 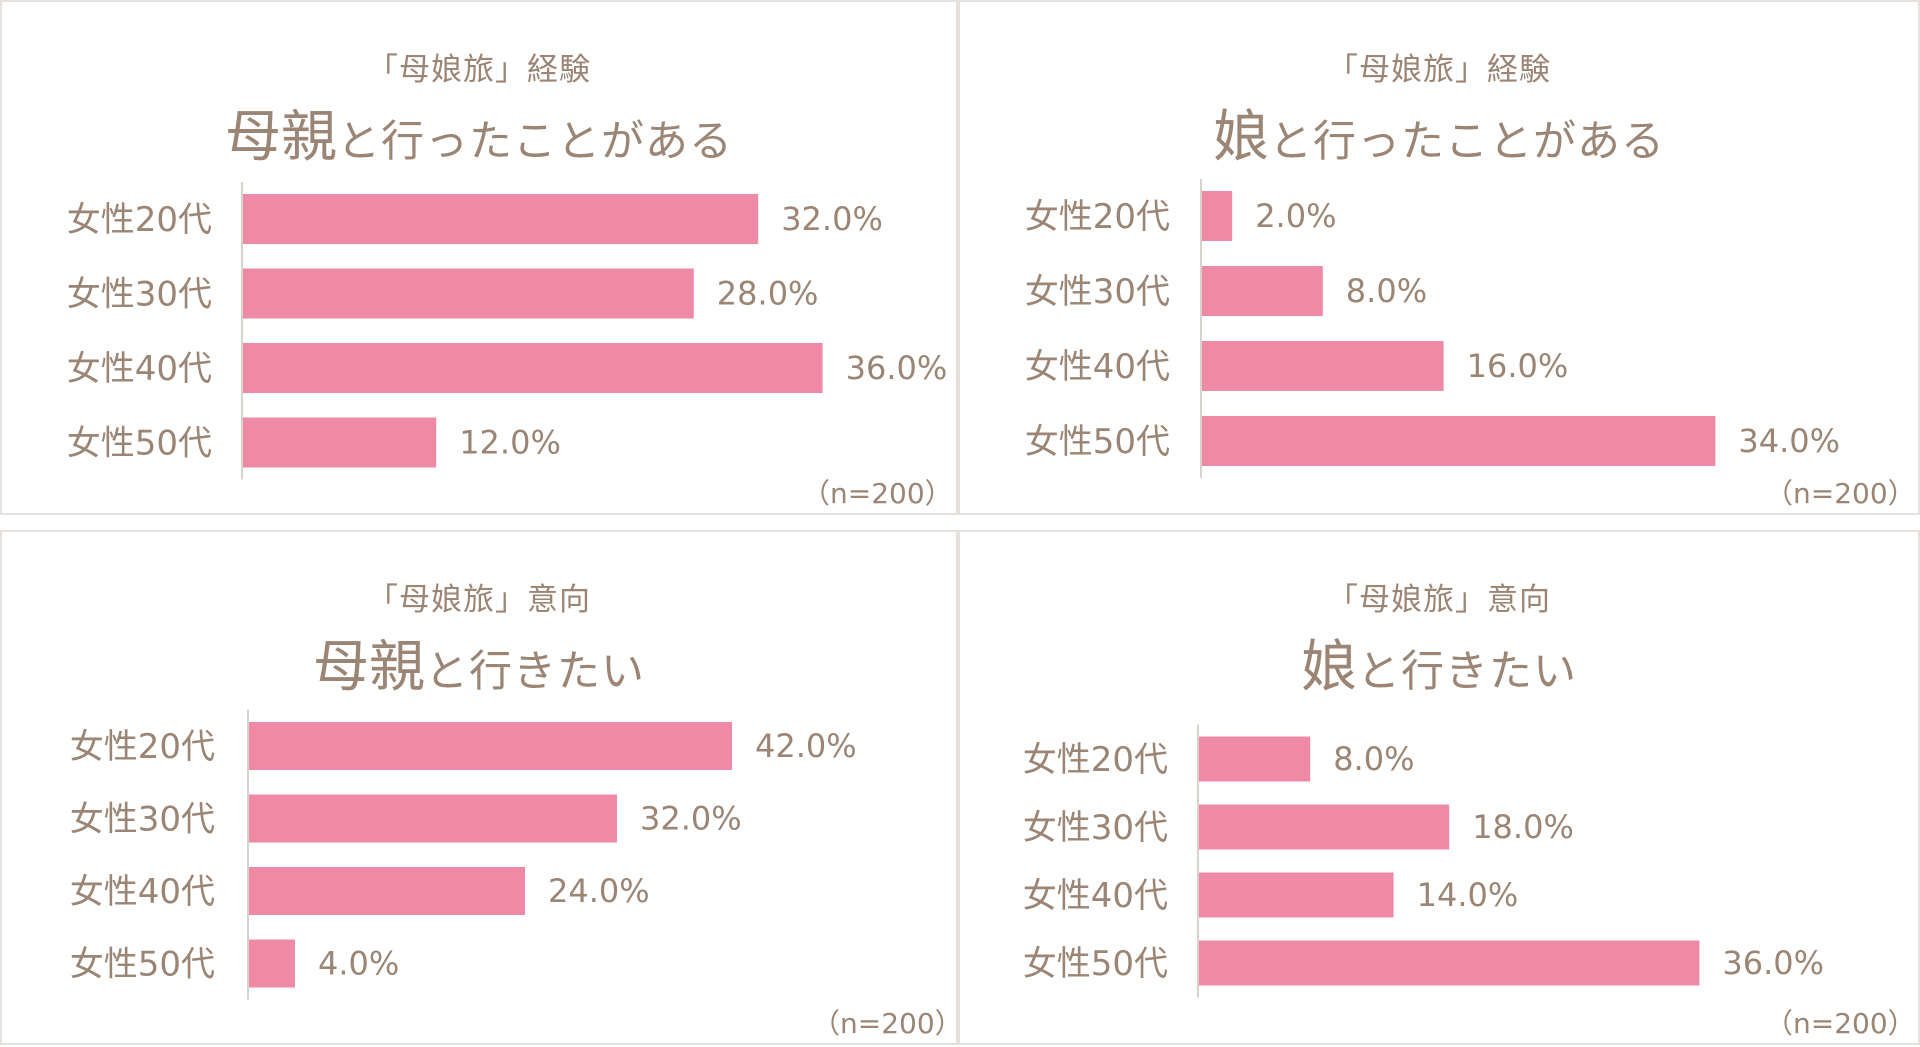 What do you see at coordinates (507, 331) in the screenshot?
I see `bar-chart: 女性20代 32.0% 女性30代 28.0% 女性40代 36.0% 女性50代 12.0%` at bounding box center [507, 331].